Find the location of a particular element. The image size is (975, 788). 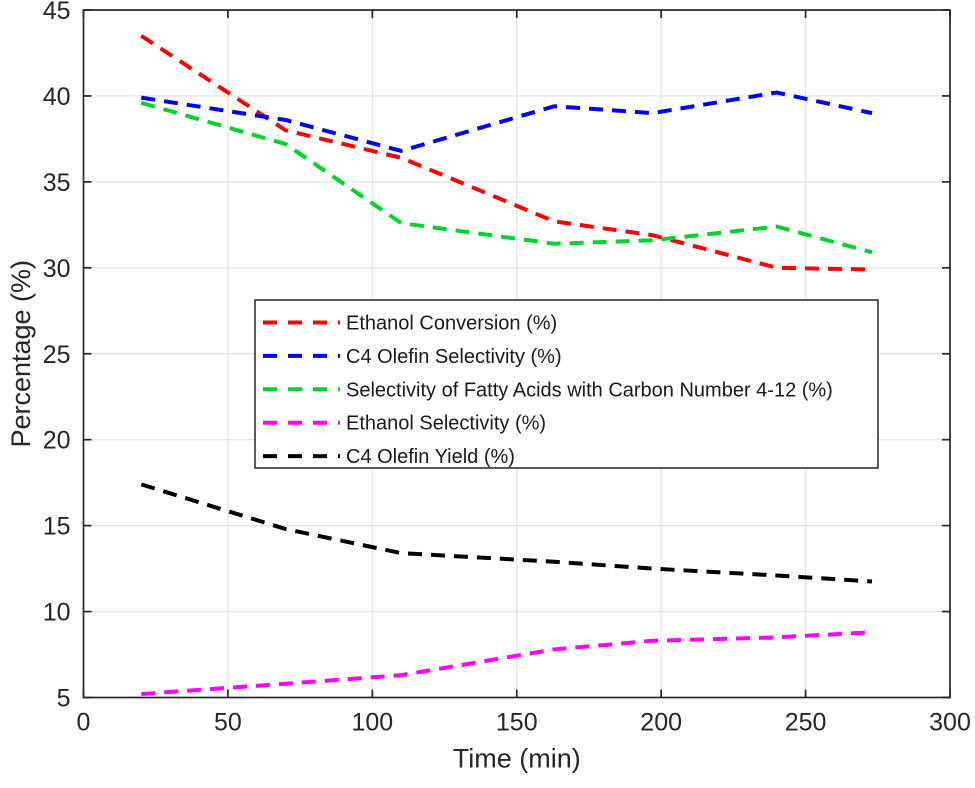

x-tick-label: 200 is located at coordinates (661, 723).